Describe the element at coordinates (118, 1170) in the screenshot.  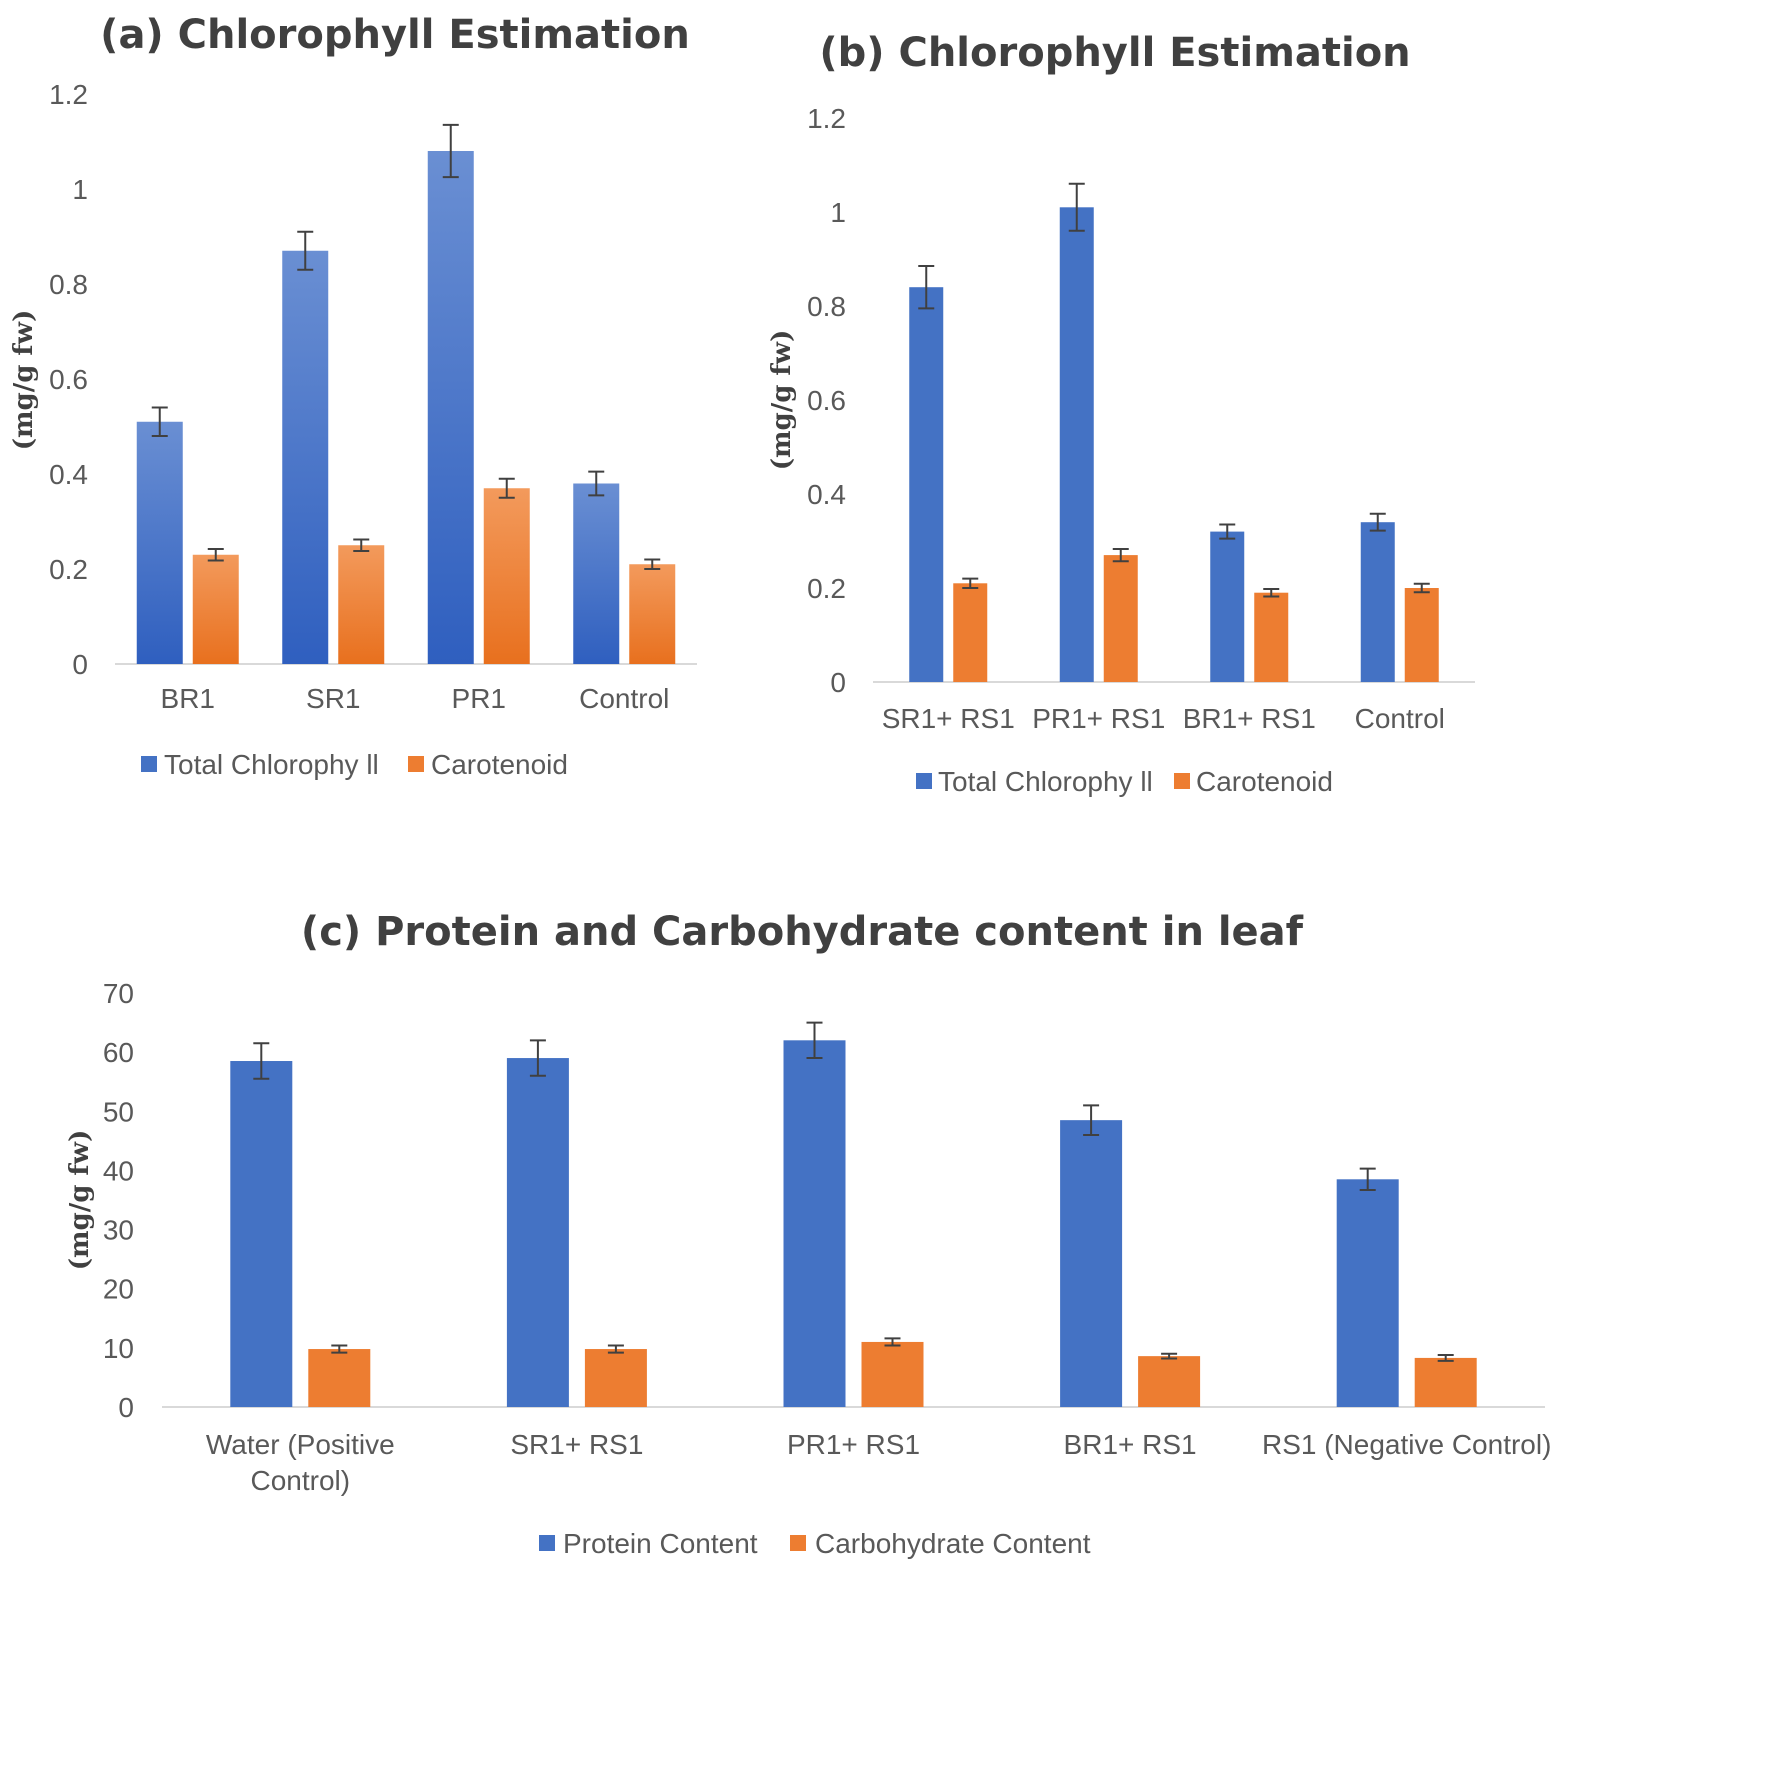
I see `y-tick-label: 40` at that location.